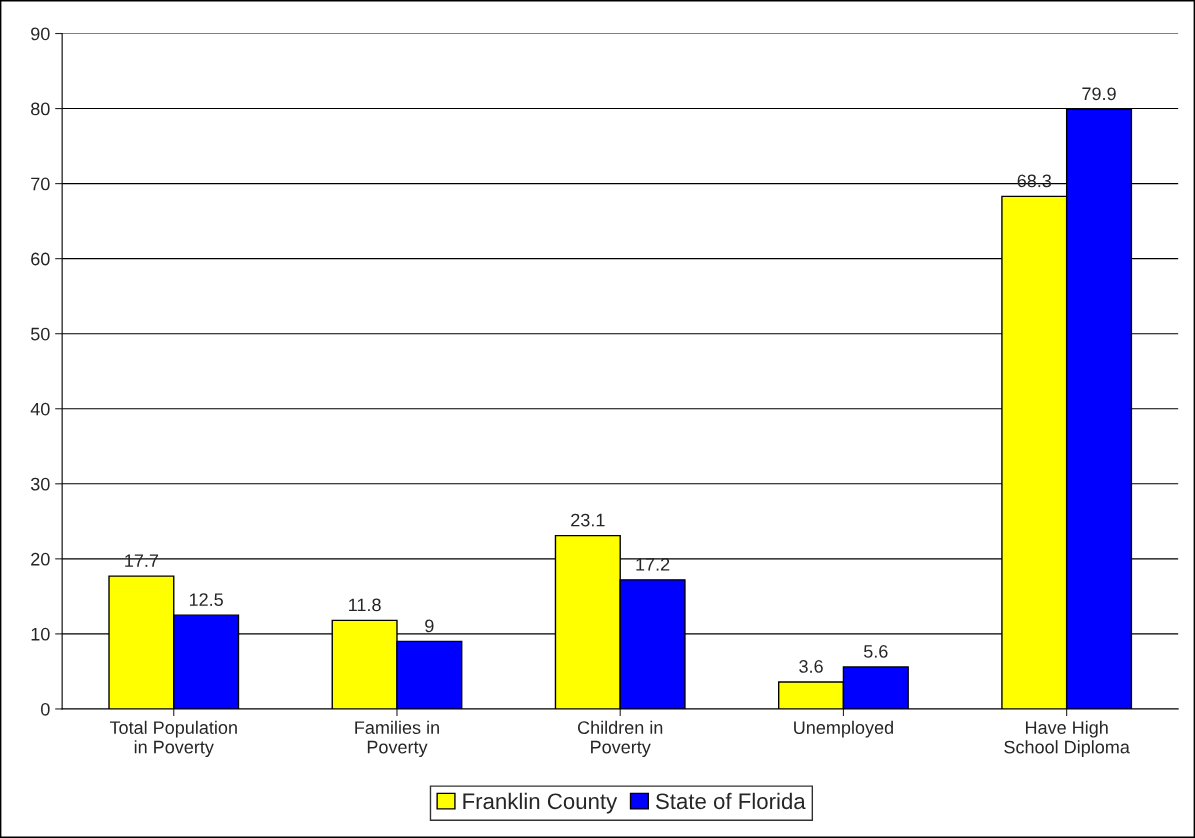 Image resolution: width=1195 pixels, height=838 pixels. Describe the element at coordinates (397, 739) in the screenshot. I see `x-tick-label: Families in Poverty` at that location.